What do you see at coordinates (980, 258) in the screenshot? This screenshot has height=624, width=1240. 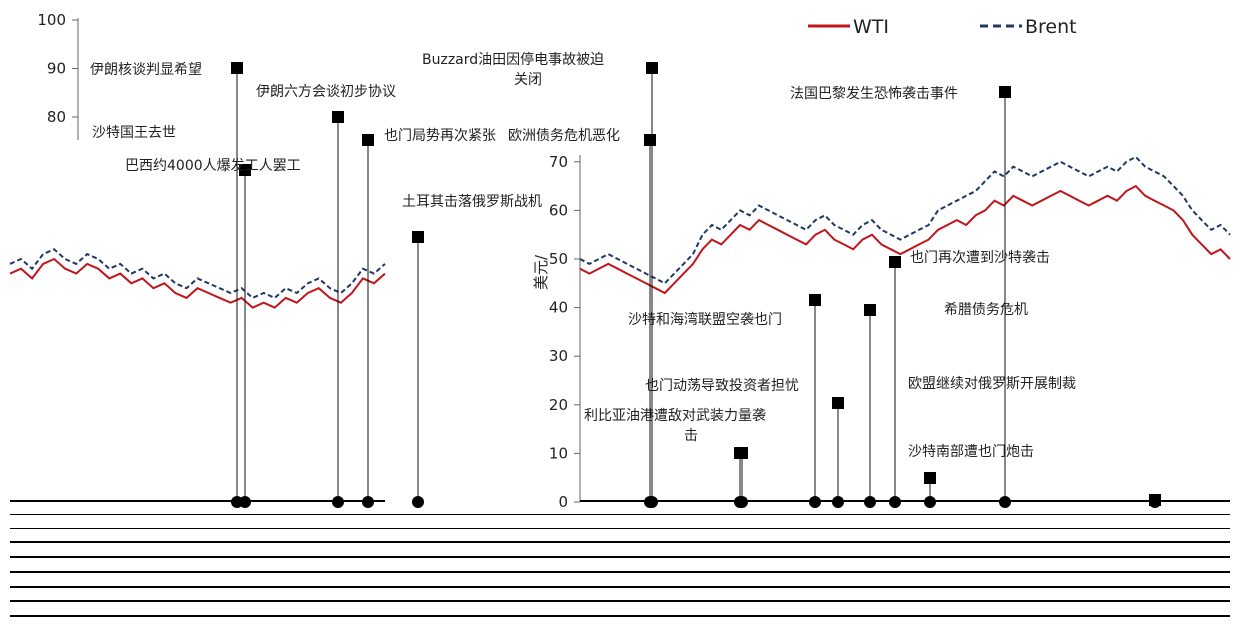 I see `annotation-yemen-attacked: 也门再次遭到沙特袭击` at bounding box center [980, 258].